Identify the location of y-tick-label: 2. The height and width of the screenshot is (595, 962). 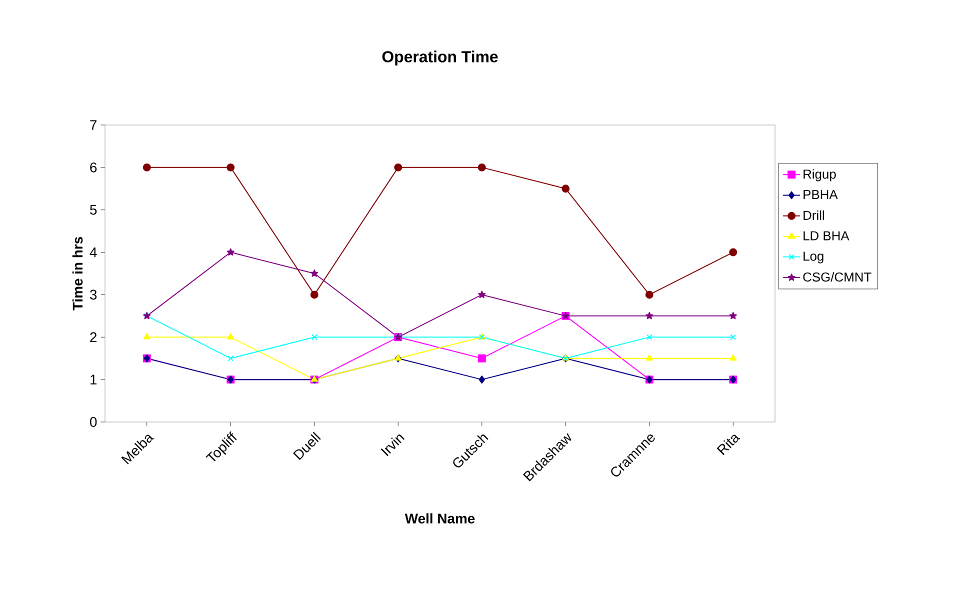
(93, 337).